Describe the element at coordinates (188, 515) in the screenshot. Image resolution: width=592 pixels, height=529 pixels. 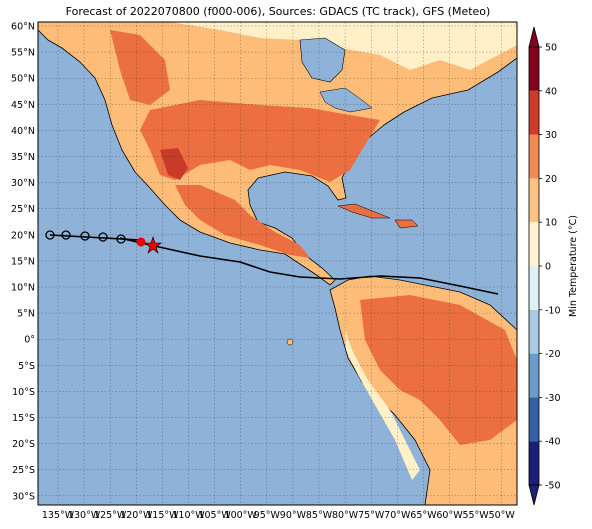
I see `lon-label: 110°W` at that location.